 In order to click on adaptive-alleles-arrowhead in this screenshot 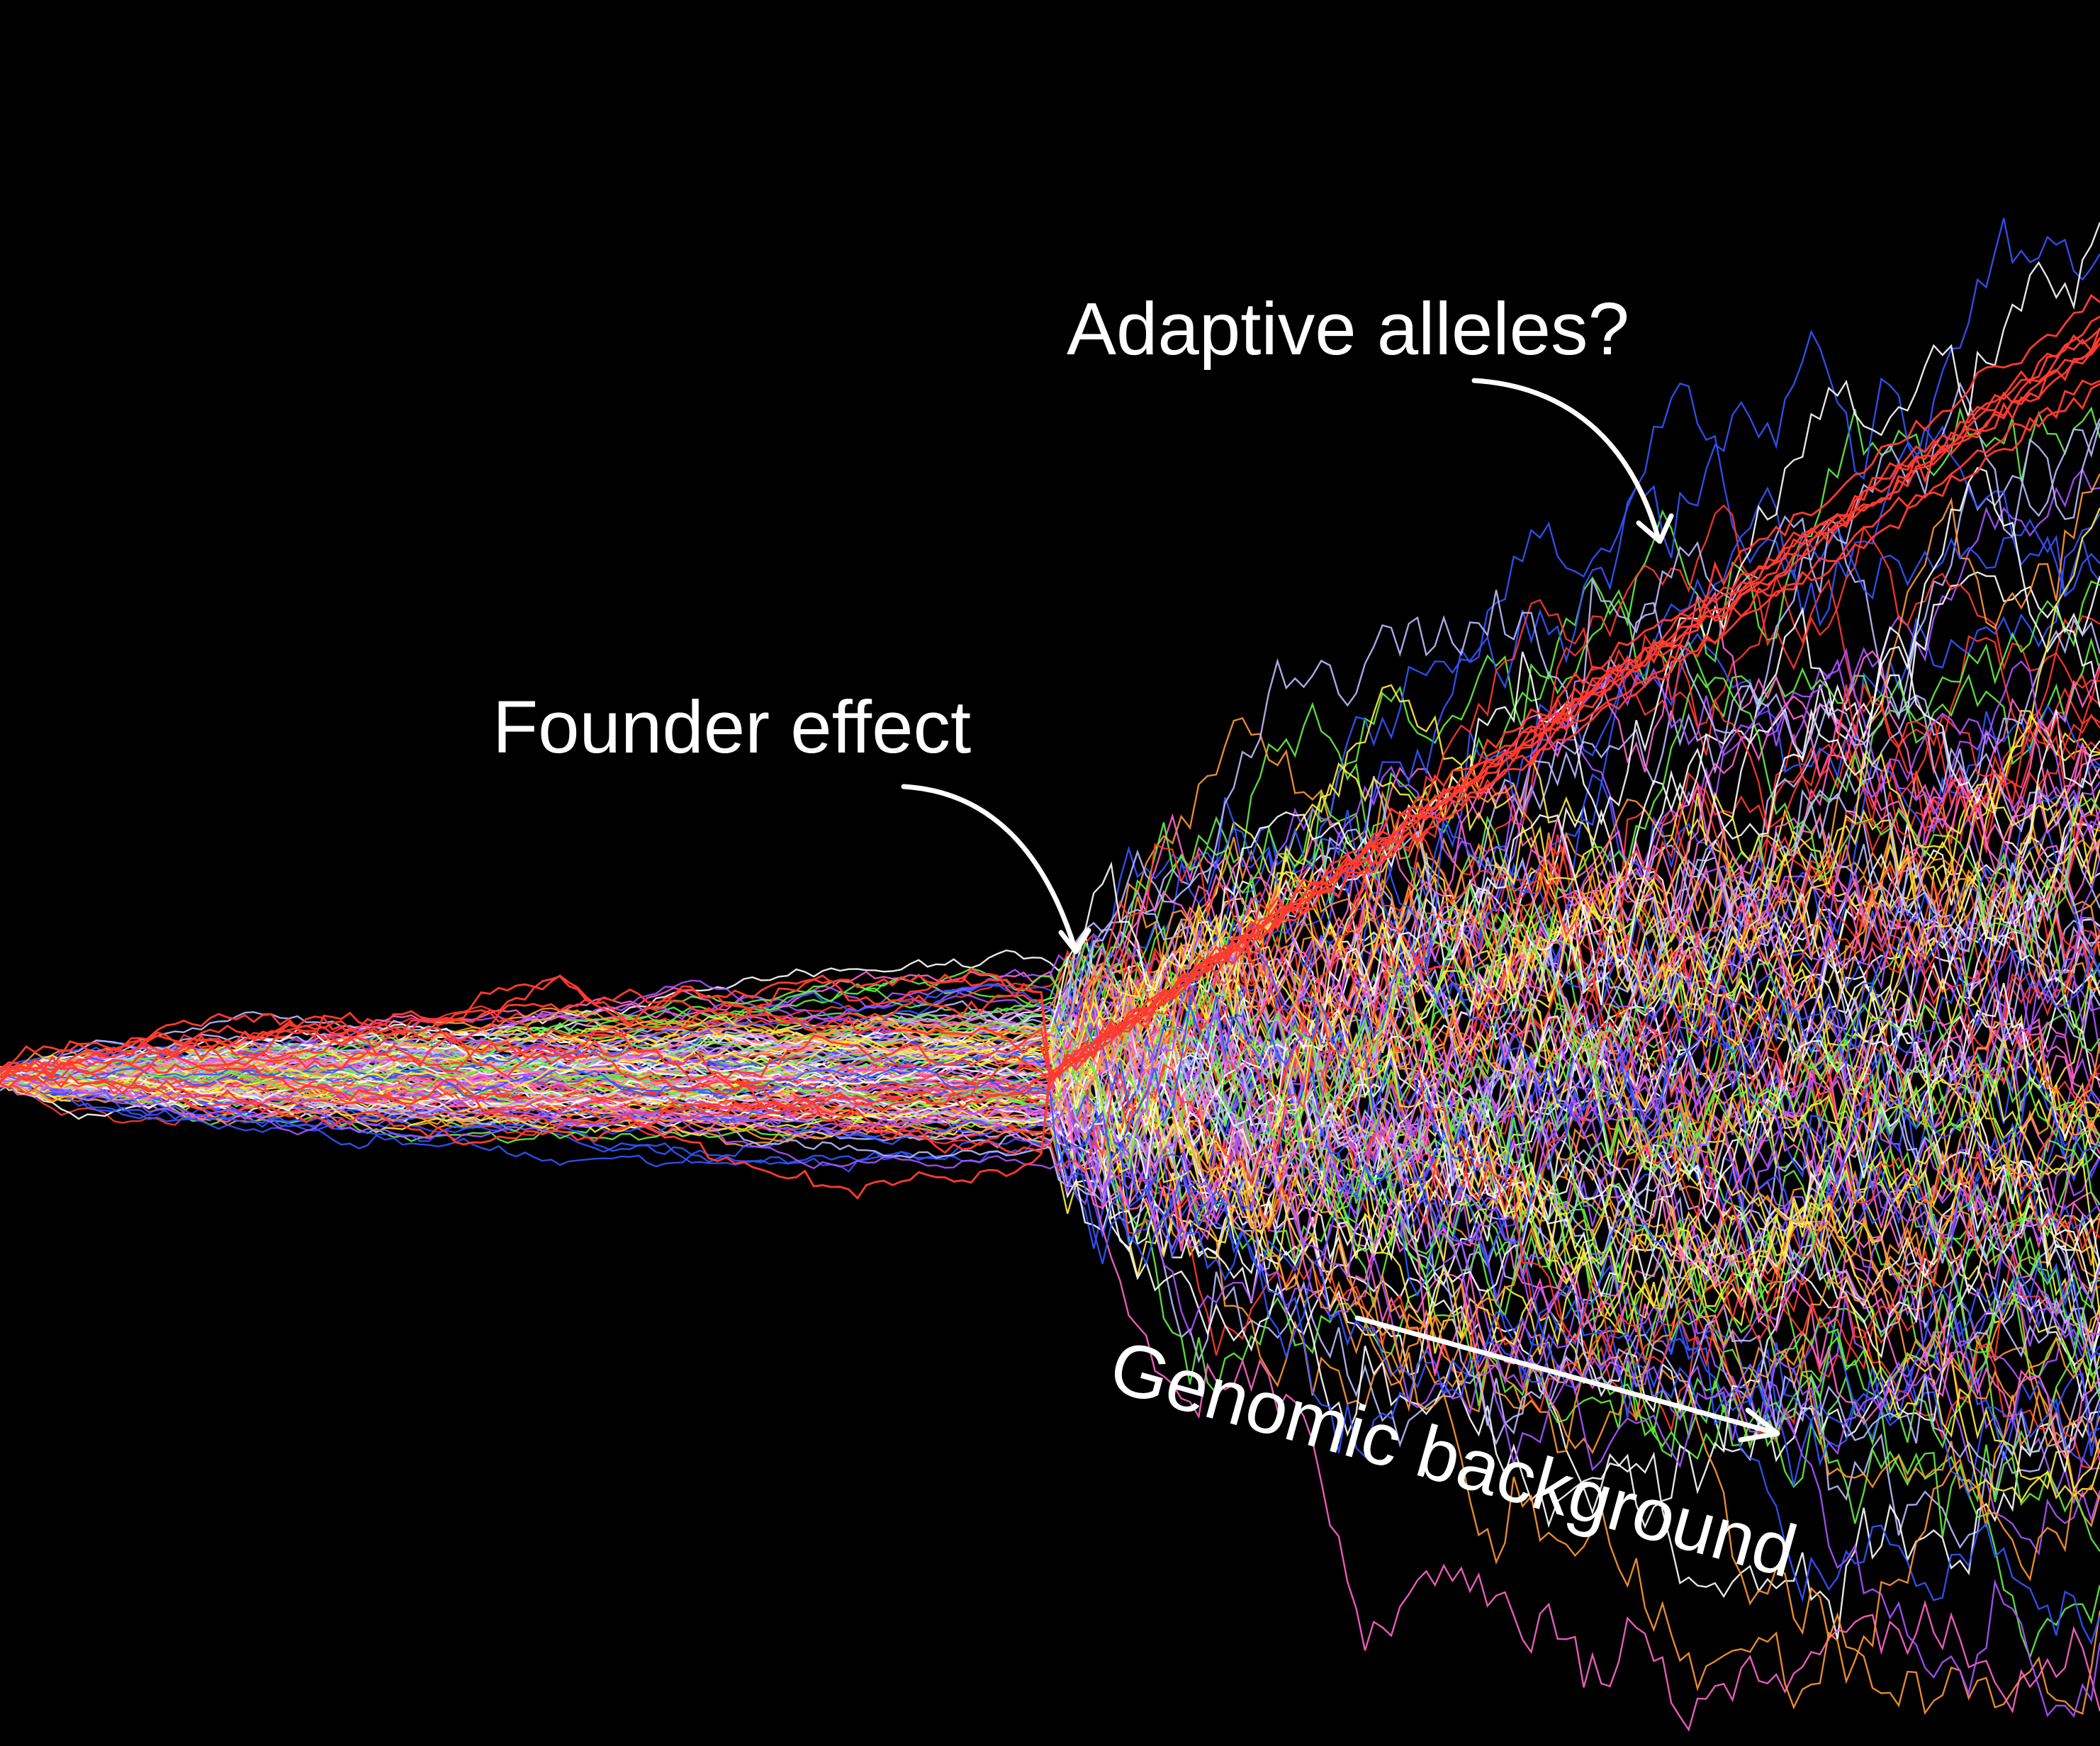, I will do `click(1655, 528)`.